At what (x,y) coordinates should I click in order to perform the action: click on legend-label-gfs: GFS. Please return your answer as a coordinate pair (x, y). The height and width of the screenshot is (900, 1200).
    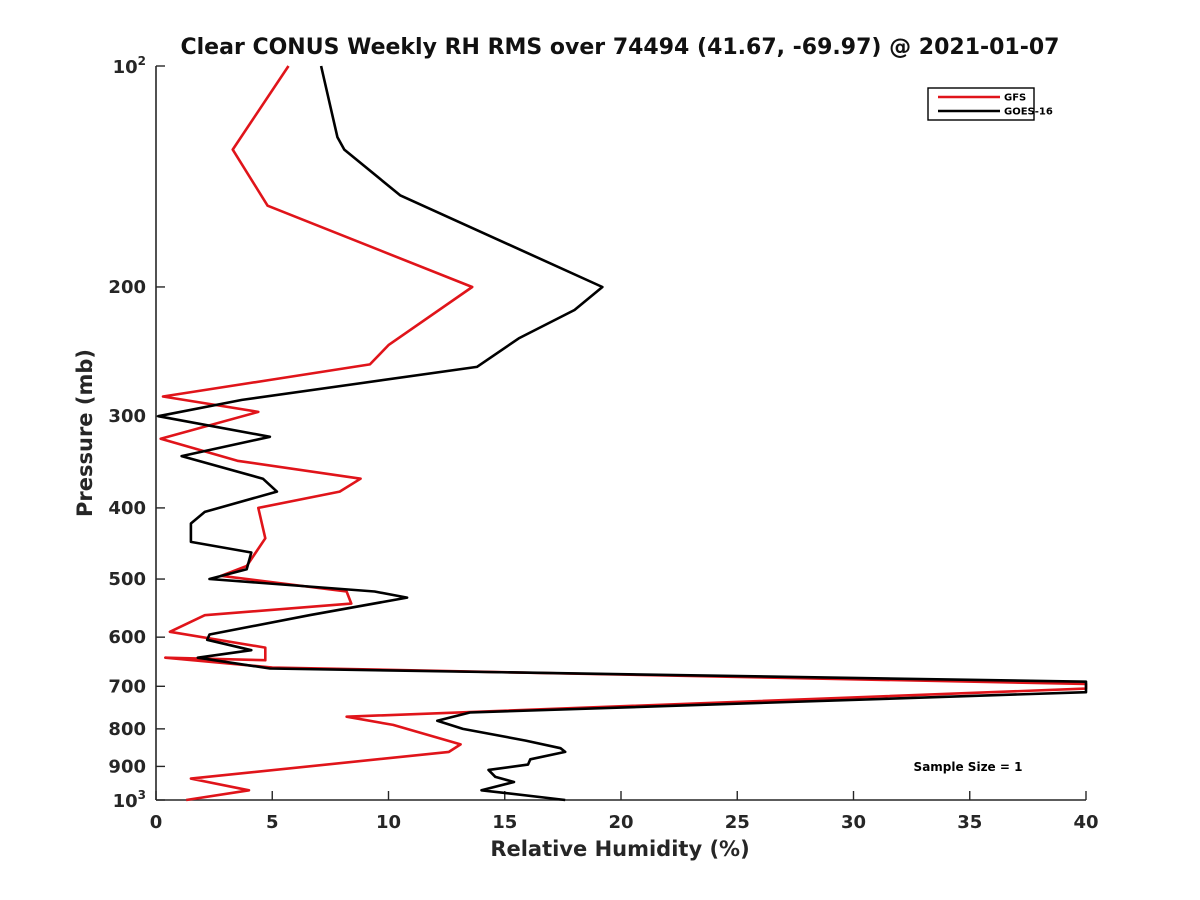
    Looking at the image, I should click on (1015, 98).